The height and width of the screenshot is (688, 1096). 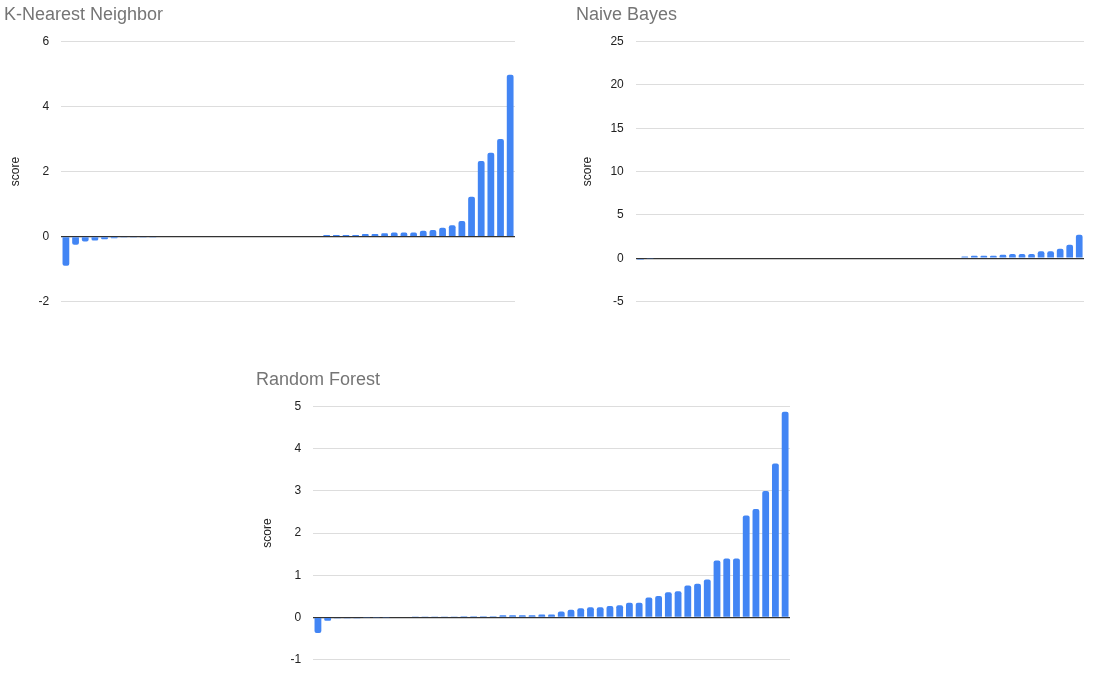 I want to click on y-tick-label: -5, so click(x=619, y=300).